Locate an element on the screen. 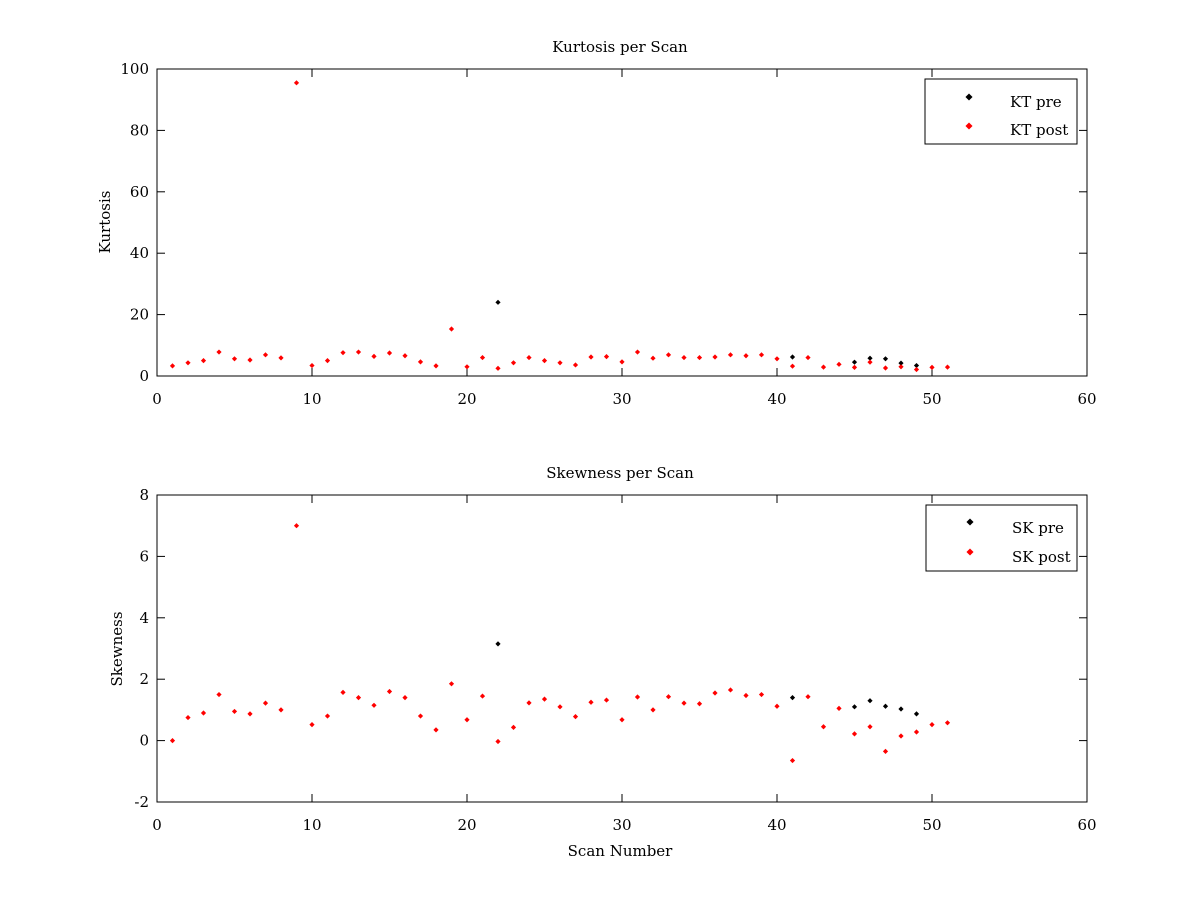 The width and height of the screenshot is (1200, 900). legend-marker-sk-post is located at coordinates (970, 552).